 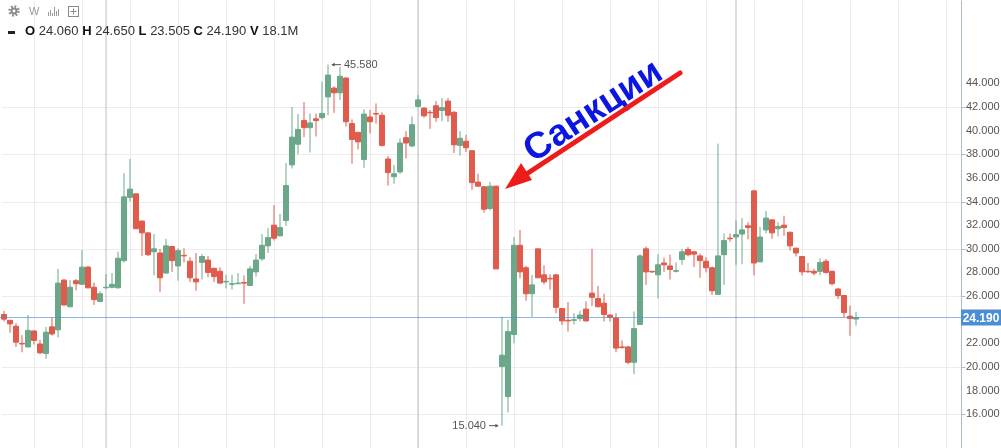 I want to click on y-tick-label: 28.000, so click(x=983, y=271).